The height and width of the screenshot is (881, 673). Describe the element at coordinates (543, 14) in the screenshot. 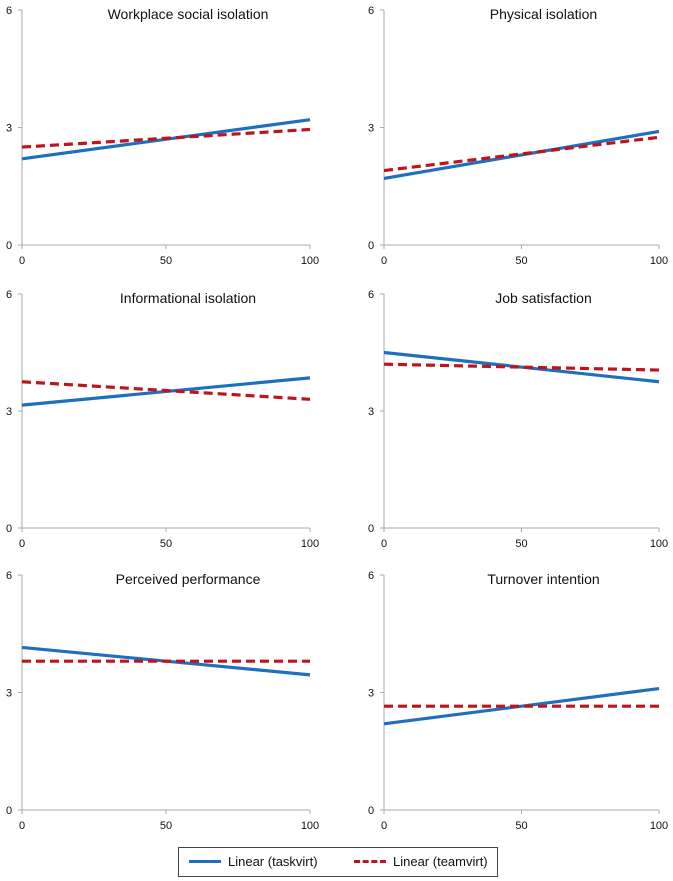

I see `chart-title: Physical isolation` at that location.